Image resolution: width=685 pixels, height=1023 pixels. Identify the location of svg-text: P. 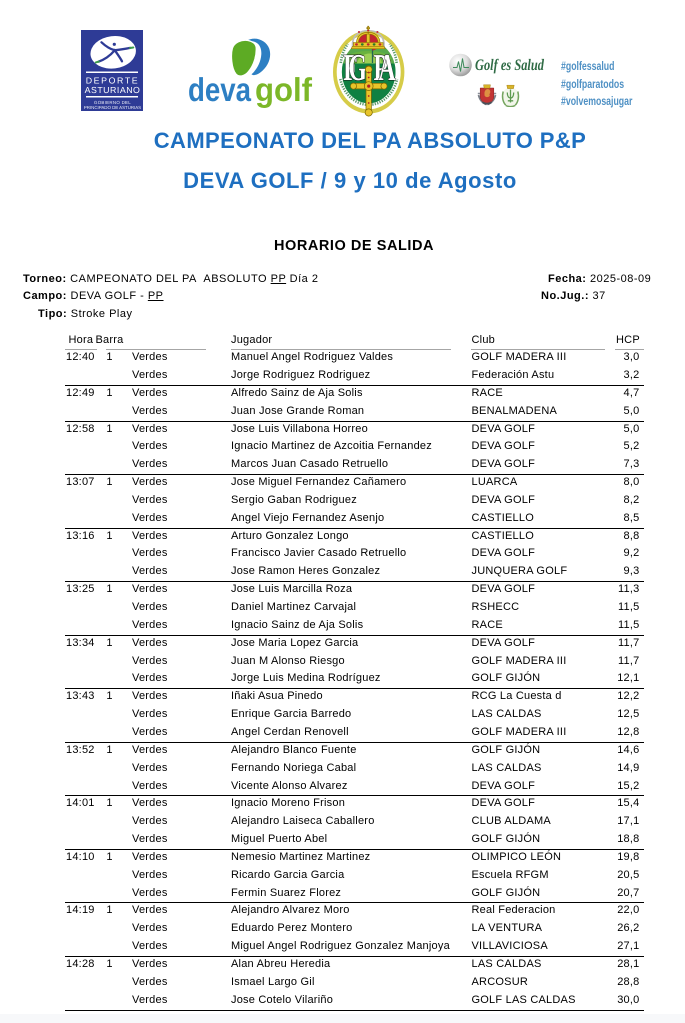
(381, 68).